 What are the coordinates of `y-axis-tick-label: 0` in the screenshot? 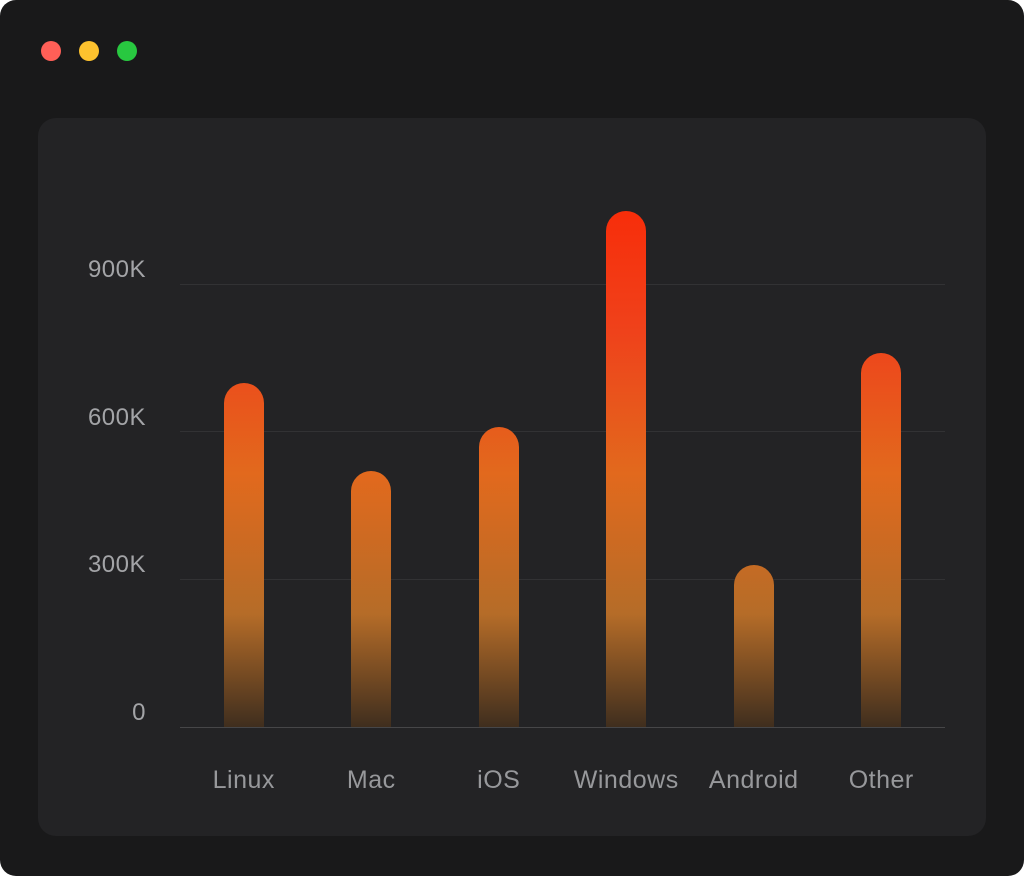 It's located at (139, 712).